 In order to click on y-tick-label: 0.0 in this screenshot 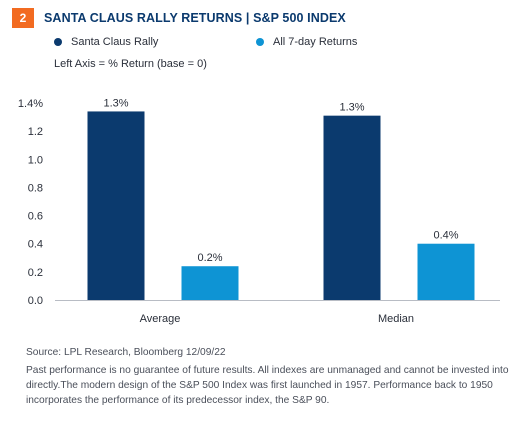, I will do `click(35, 301)`.